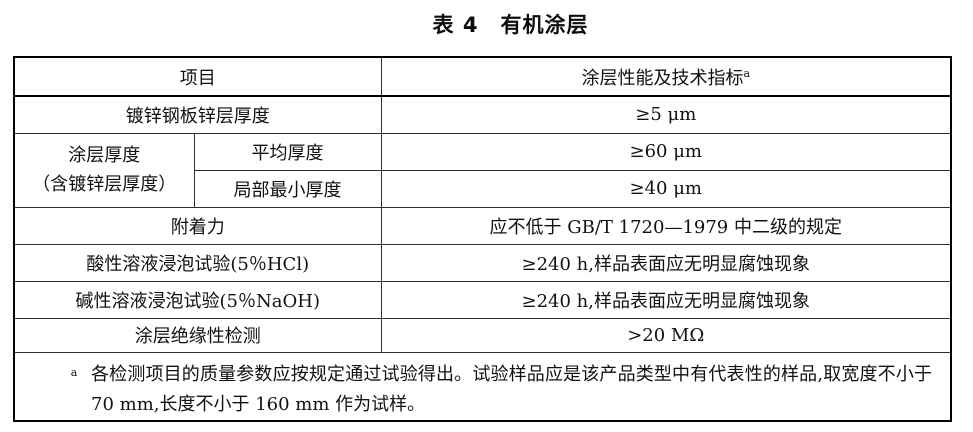 The height and width of the screenshot is (432, 973). Describe the element at coordinates (287, 188) in the screenshot. I see `cell-item-local-min-thickness: 局部最小厚度` at that location.